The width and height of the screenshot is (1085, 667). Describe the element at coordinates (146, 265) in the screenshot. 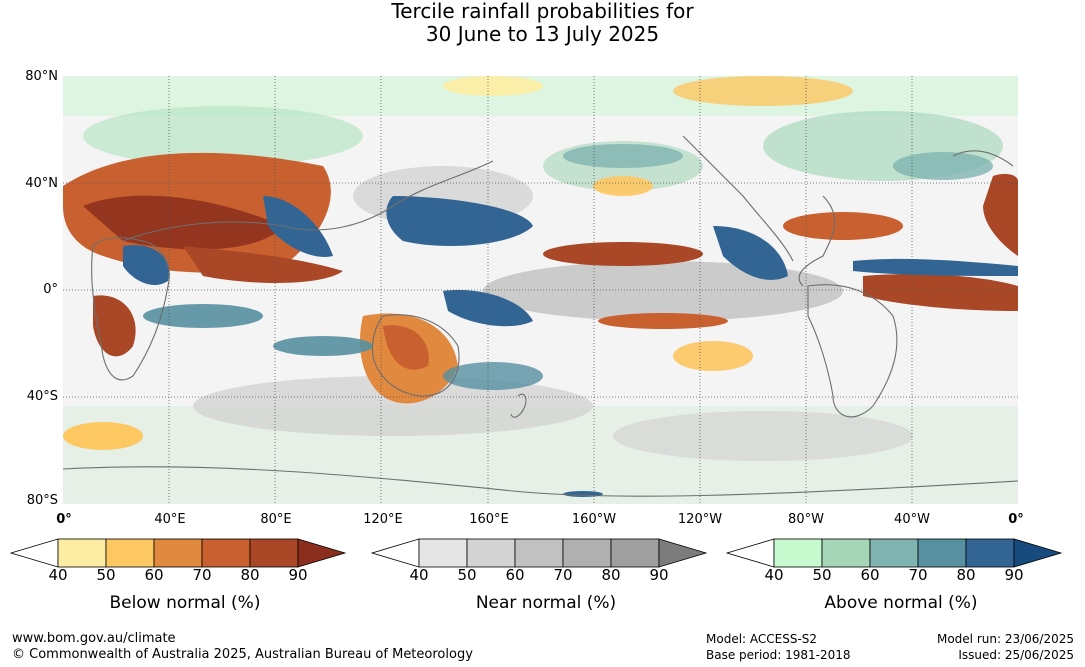

I see `central-africa-wet` at that location.